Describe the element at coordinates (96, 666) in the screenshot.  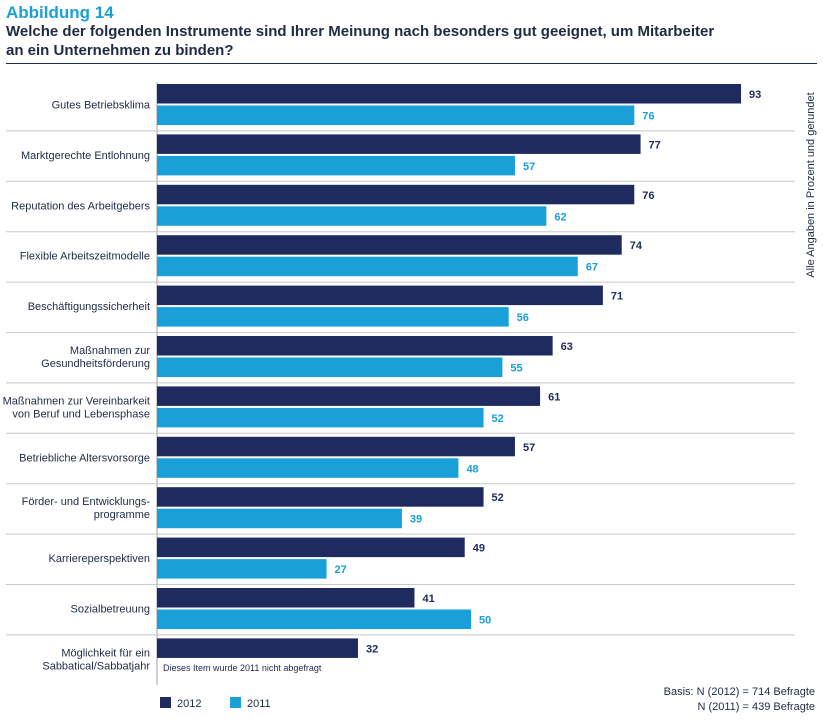
I see `category-label: Sabbatical/Sabbatjahr` at that location.